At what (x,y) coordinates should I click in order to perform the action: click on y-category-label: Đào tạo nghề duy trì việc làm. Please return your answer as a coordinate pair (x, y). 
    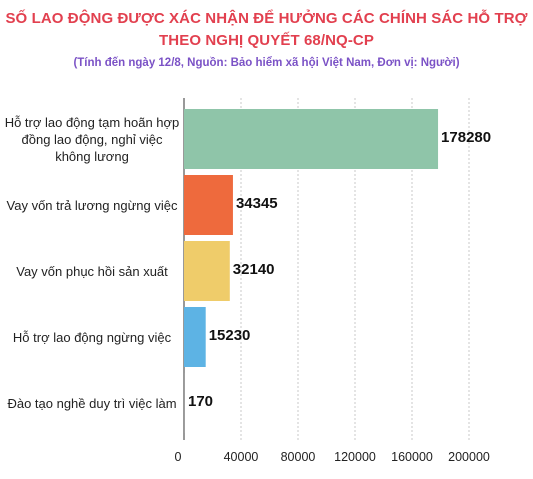
    Looking at the image, I should click on (92, 403).